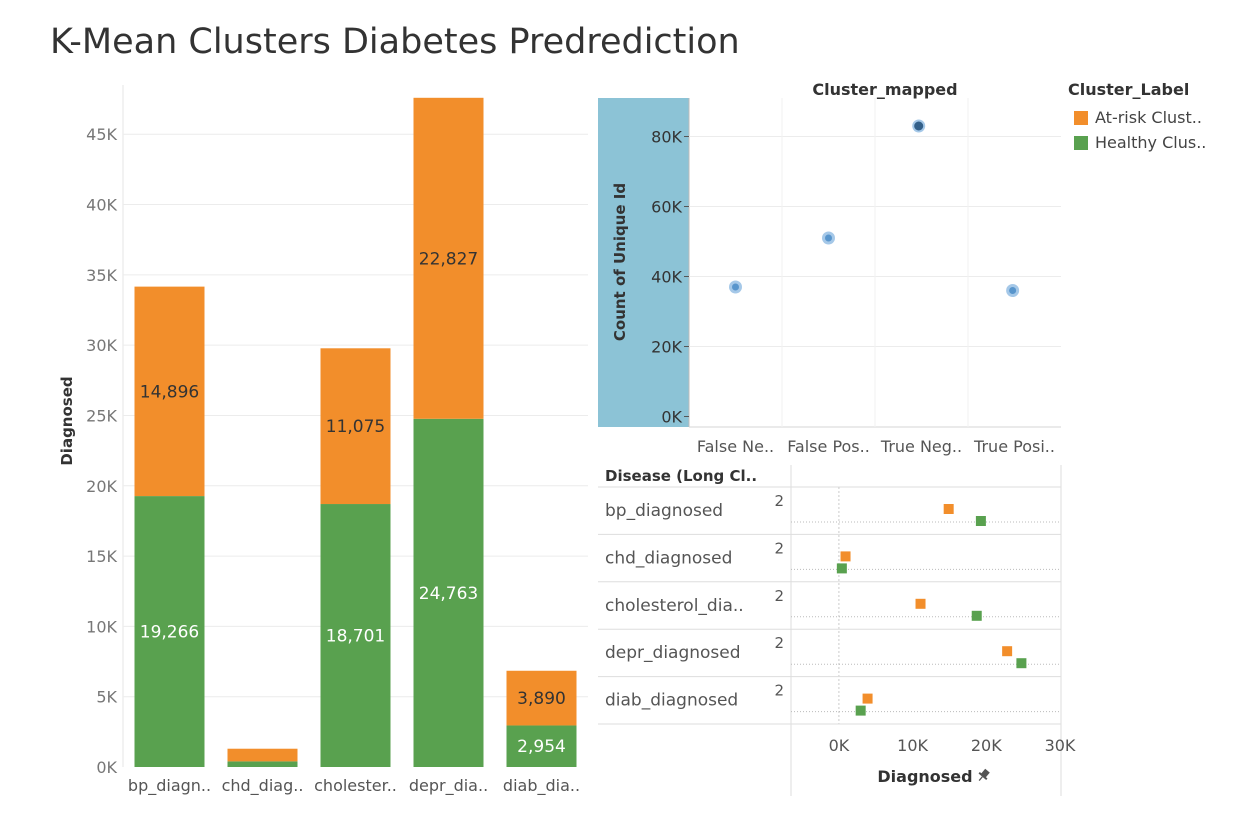  I want to click on bar-data-label: 14,896, so click(169, 392).